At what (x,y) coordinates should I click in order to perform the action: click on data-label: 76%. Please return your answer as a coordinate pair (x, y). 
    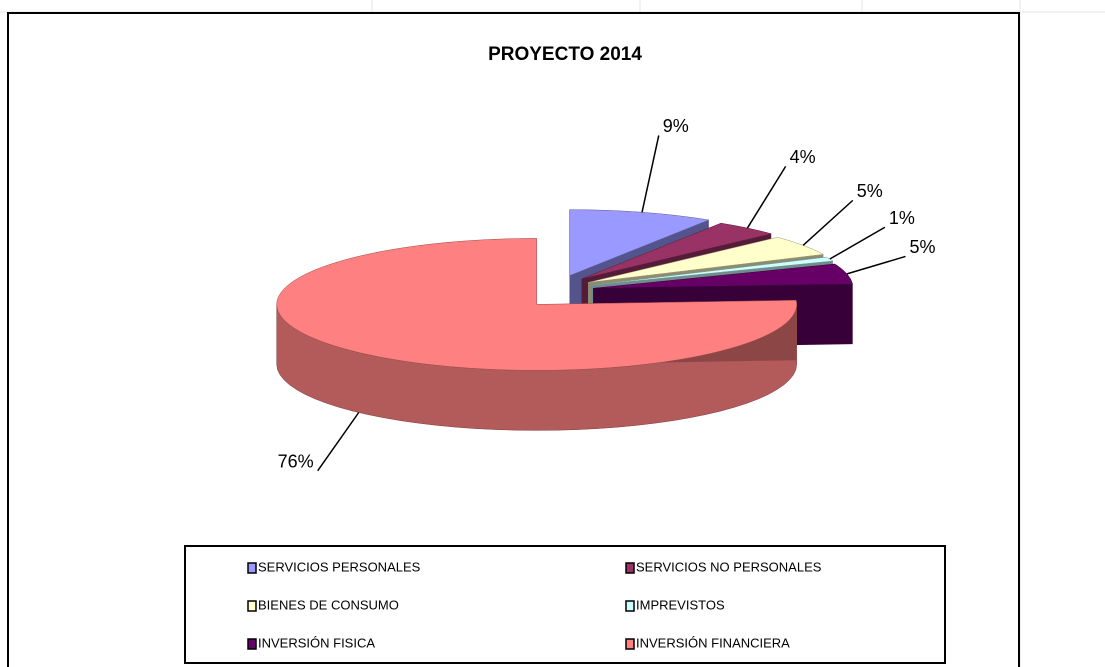
    Looking at the image, I should click on (296, 462).